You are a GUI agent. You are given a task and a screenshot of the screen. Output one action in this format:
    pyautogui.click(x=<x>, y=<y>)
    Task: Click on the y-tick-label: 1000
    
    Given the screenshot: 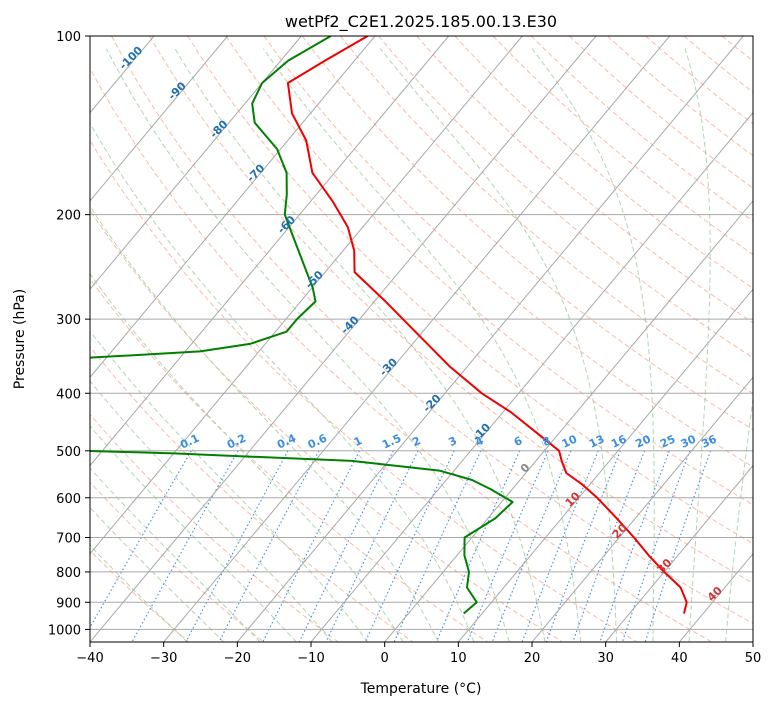 What is the action you would take?
    pyautogui.click(x=64, y=630)
    